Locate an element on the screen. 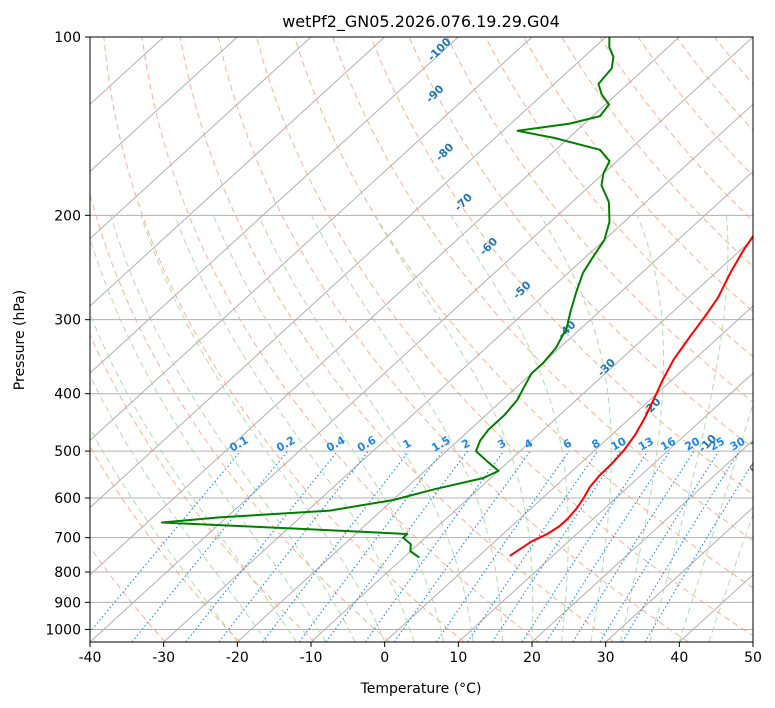 This screenshot has height=708, width=775. y-tick-label: 600 is located at coordinates (67, 499).